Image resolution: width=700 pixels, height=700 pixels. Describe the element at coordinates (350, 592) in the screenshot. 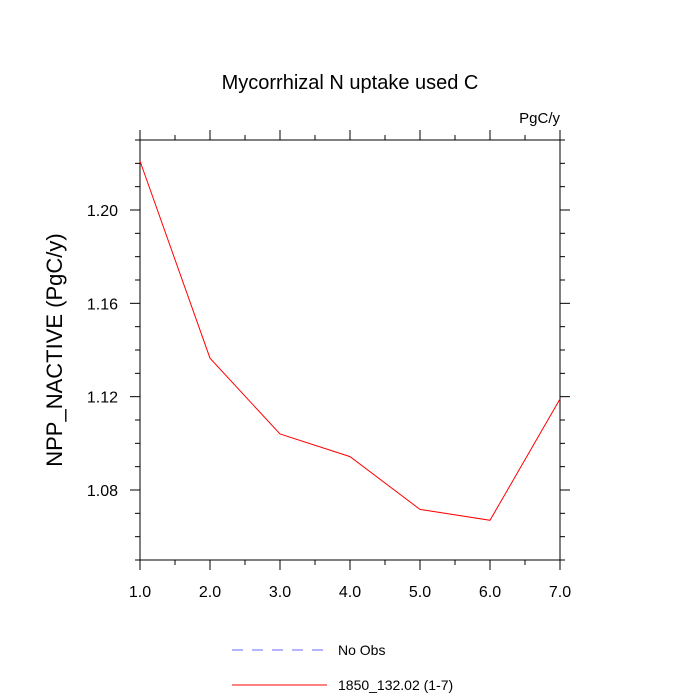

I see `x-tick-label: 4.0` at that location.